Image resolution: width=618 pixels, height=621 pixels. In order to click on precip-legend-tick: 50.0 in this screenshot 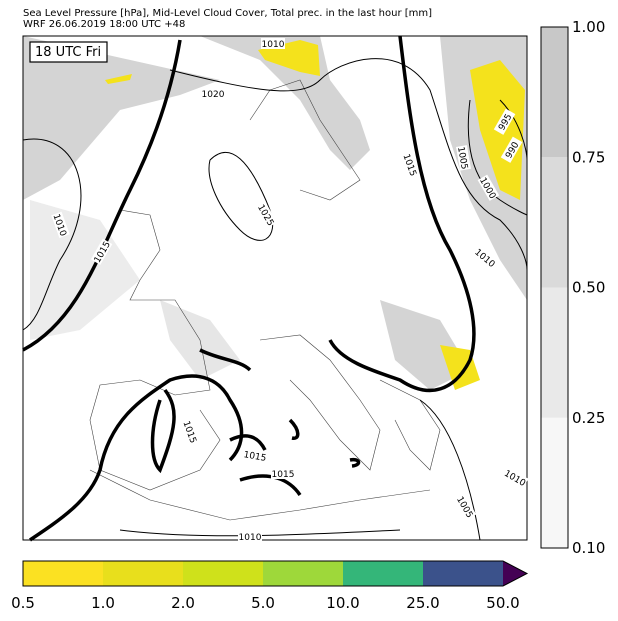, I will do `click(502, 603)`.